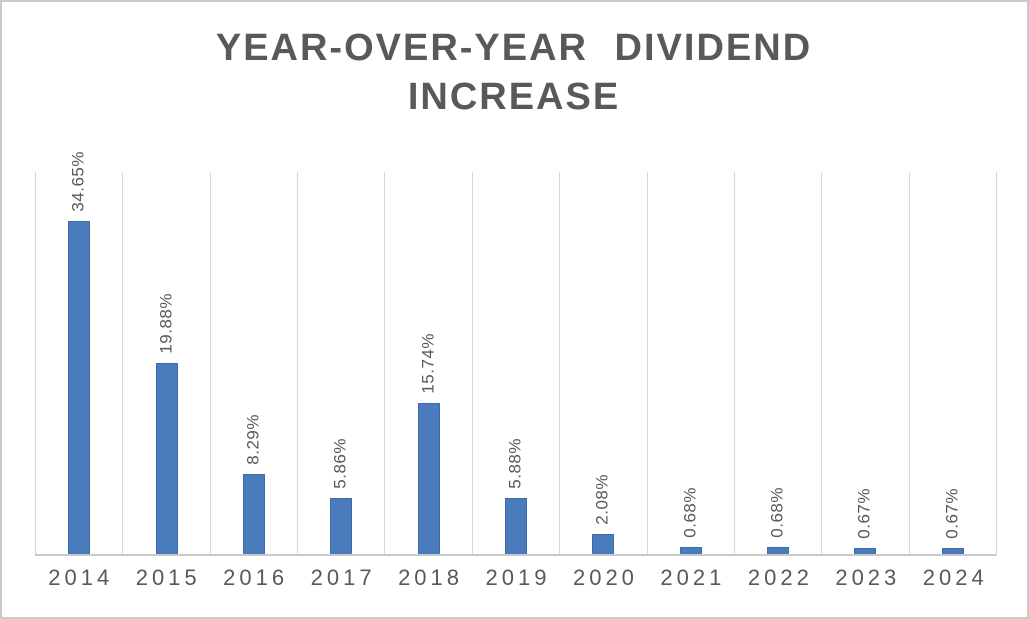 This screenshot has height=619, width=1029. What do you see at coordinates (81, 577) in the screenshot?
I see `x-tick-2014: 2014` at bounding box center [81, 577].